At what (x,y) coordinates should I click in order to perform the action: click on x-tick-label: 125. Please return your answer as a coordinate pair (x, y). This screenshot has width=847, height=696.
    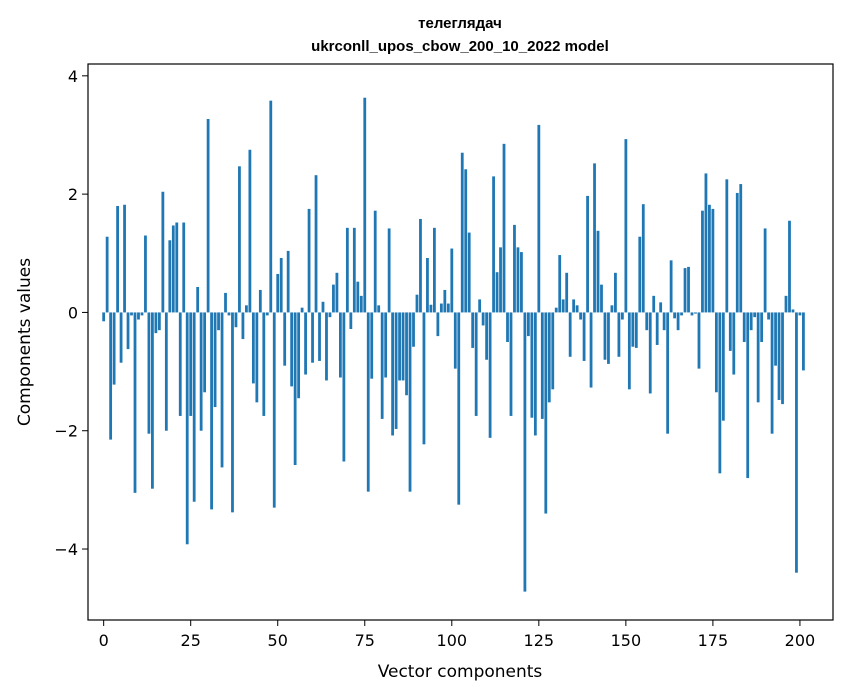
    Looking at the image, I should click on (539, 640).